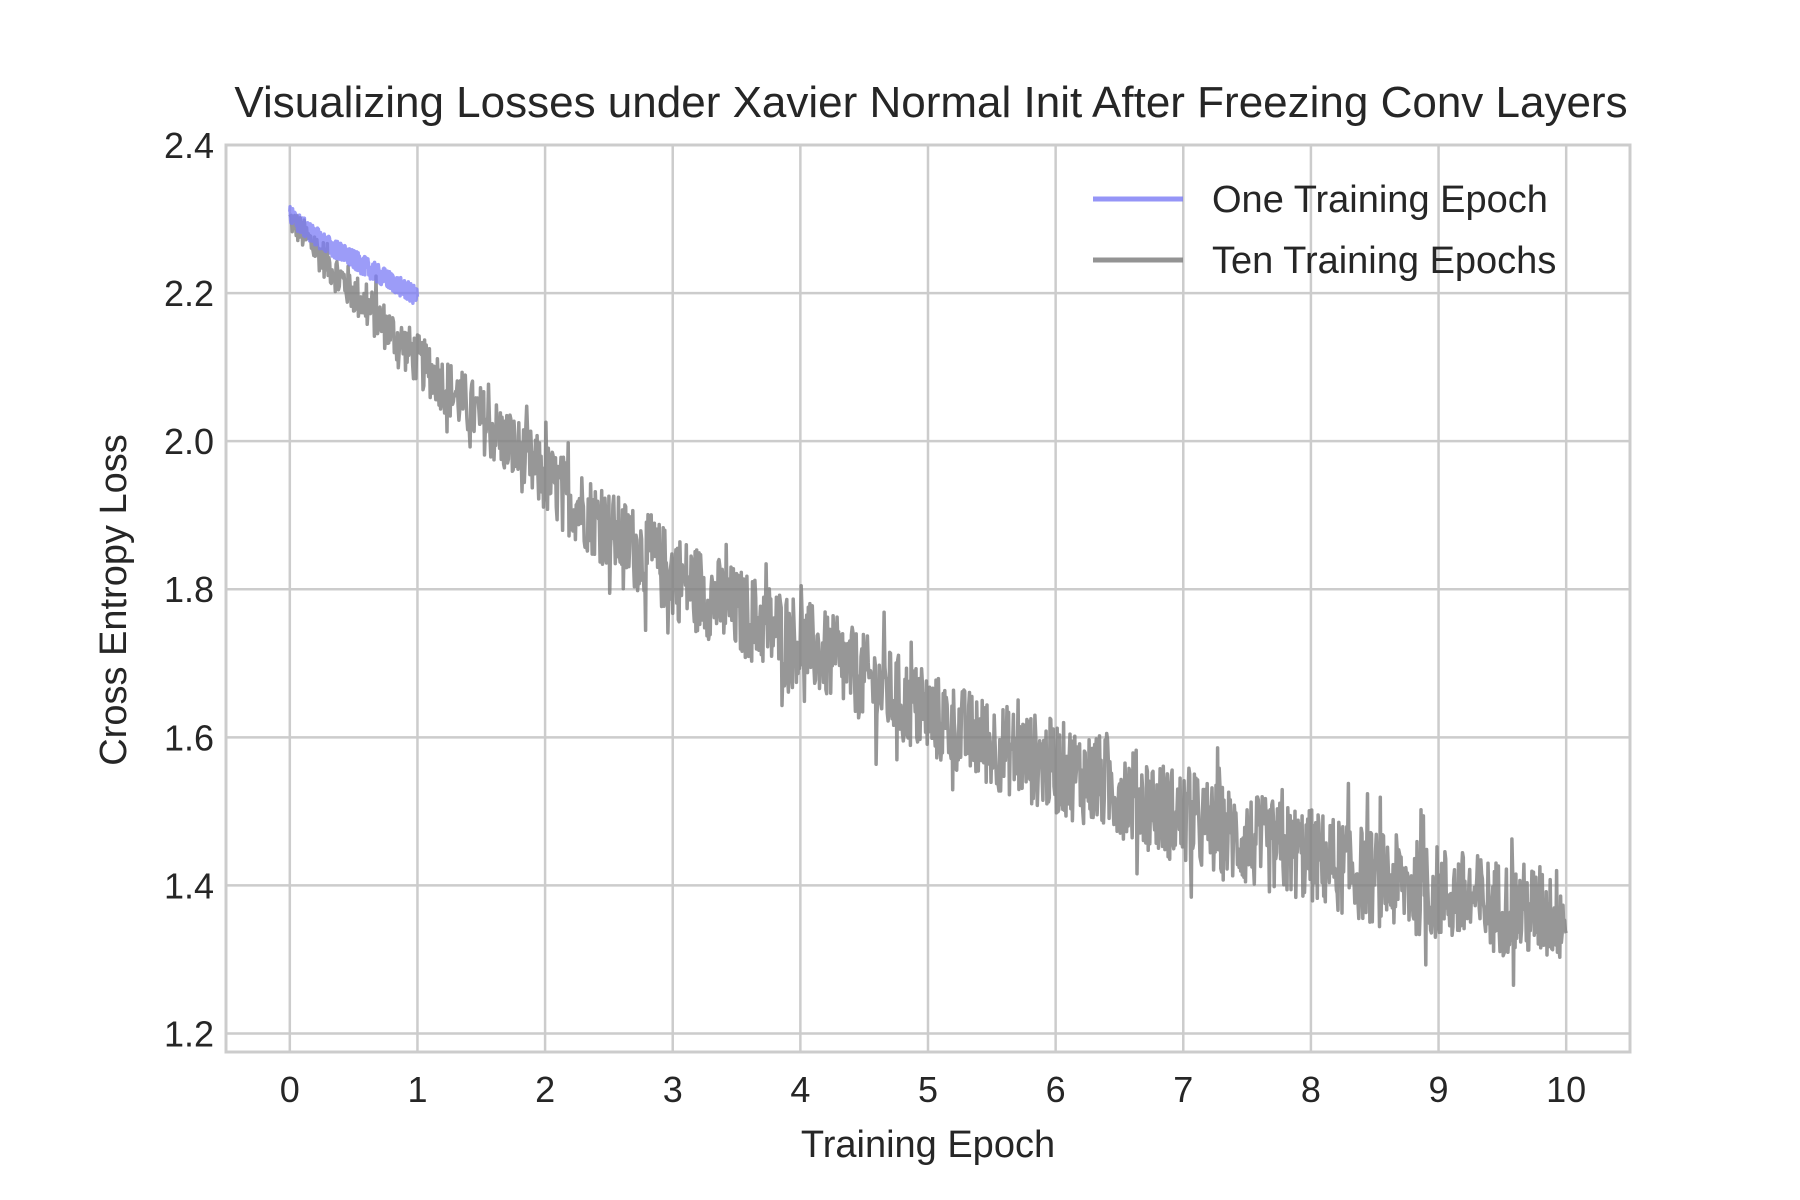  I want to click on x-tick-label: 2, so click(545, 1089).